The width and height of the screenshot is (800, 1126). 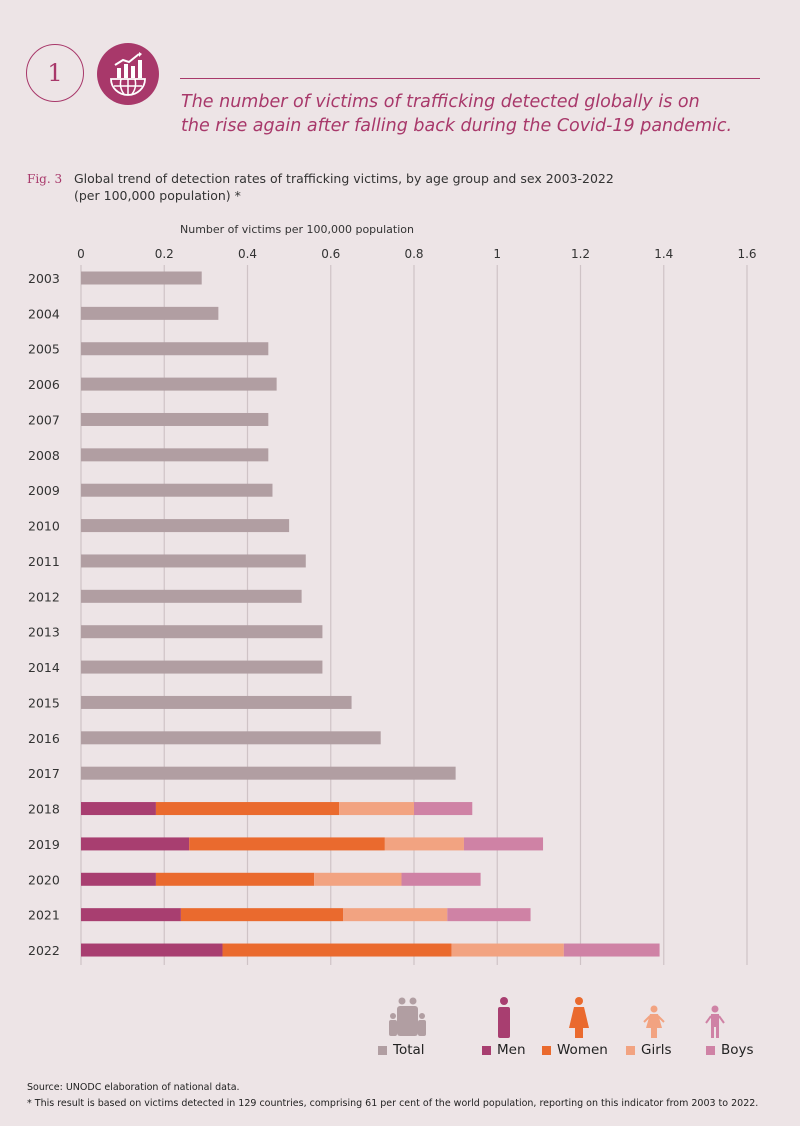 What do you see at coordinates (470, 78) in the screenshot?
I see `divider` at bounding box center [470, 78].